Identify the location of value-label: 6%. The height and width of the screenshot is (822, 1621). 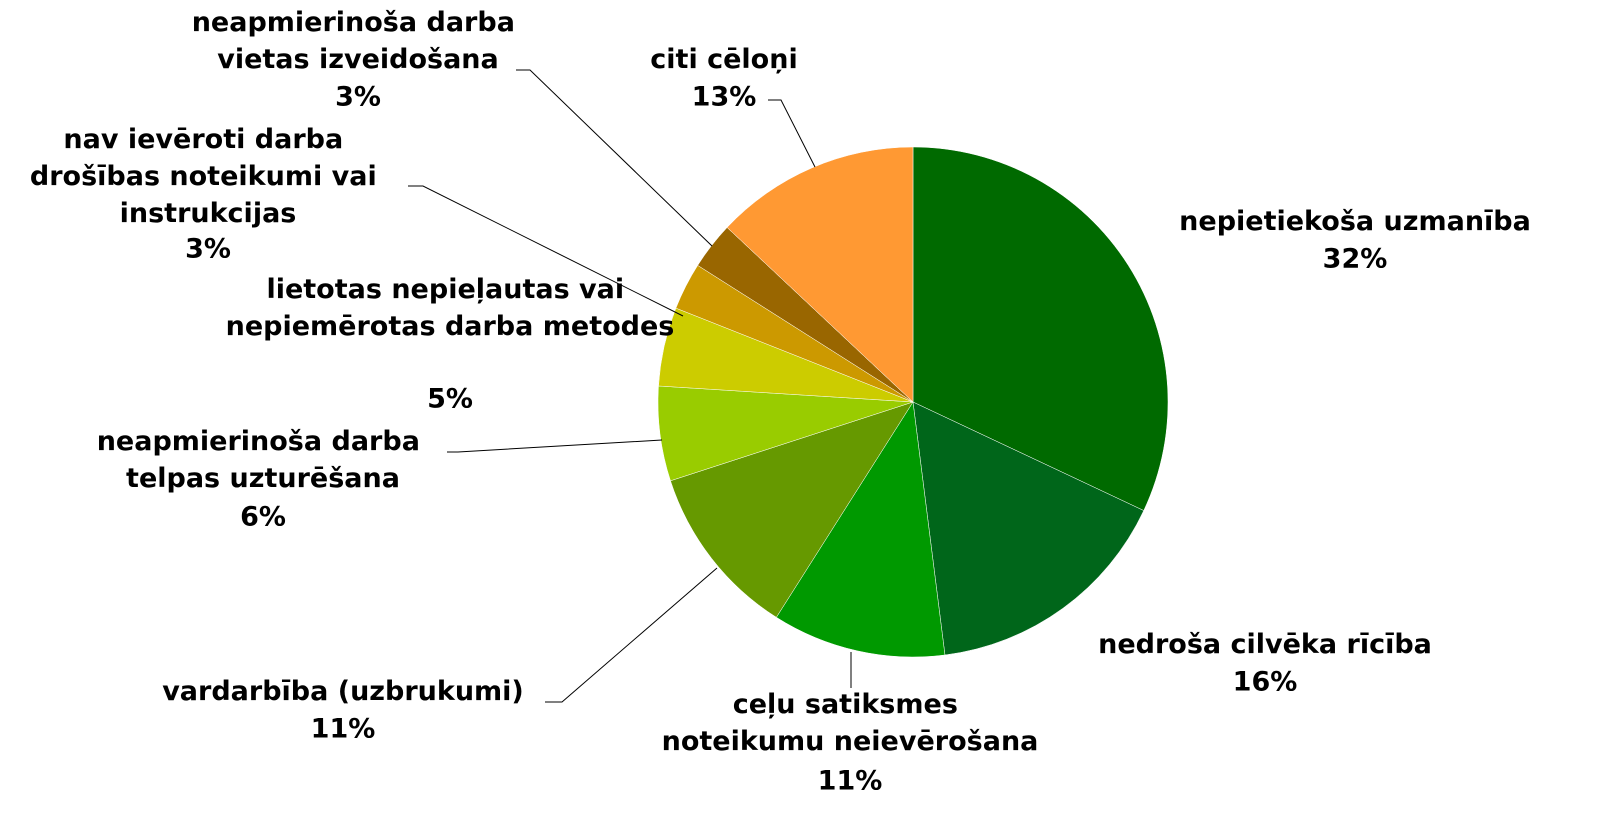
(263, 517).